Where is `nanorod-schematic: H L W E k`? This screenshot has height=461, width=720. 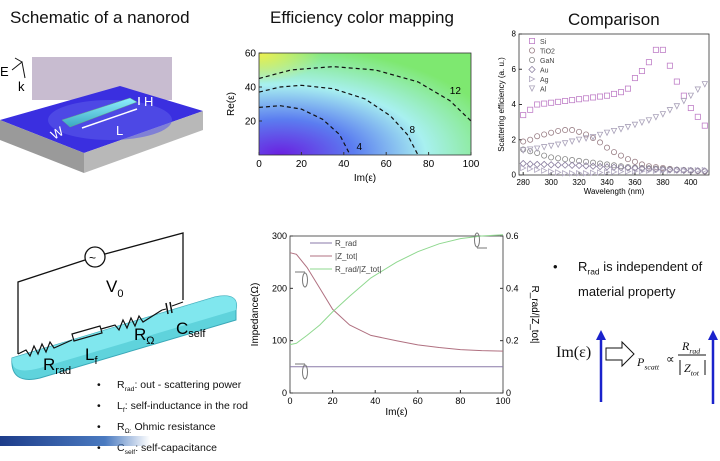 nanorod-schematic: H L W E k is located at coordinates (101, 115).